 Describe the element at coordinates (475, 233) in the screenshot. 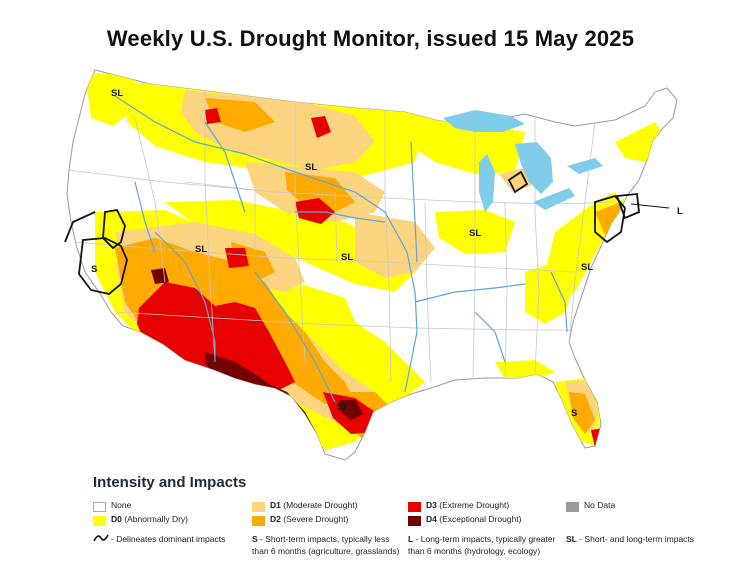

I see `label-midwest: SL` at that location.